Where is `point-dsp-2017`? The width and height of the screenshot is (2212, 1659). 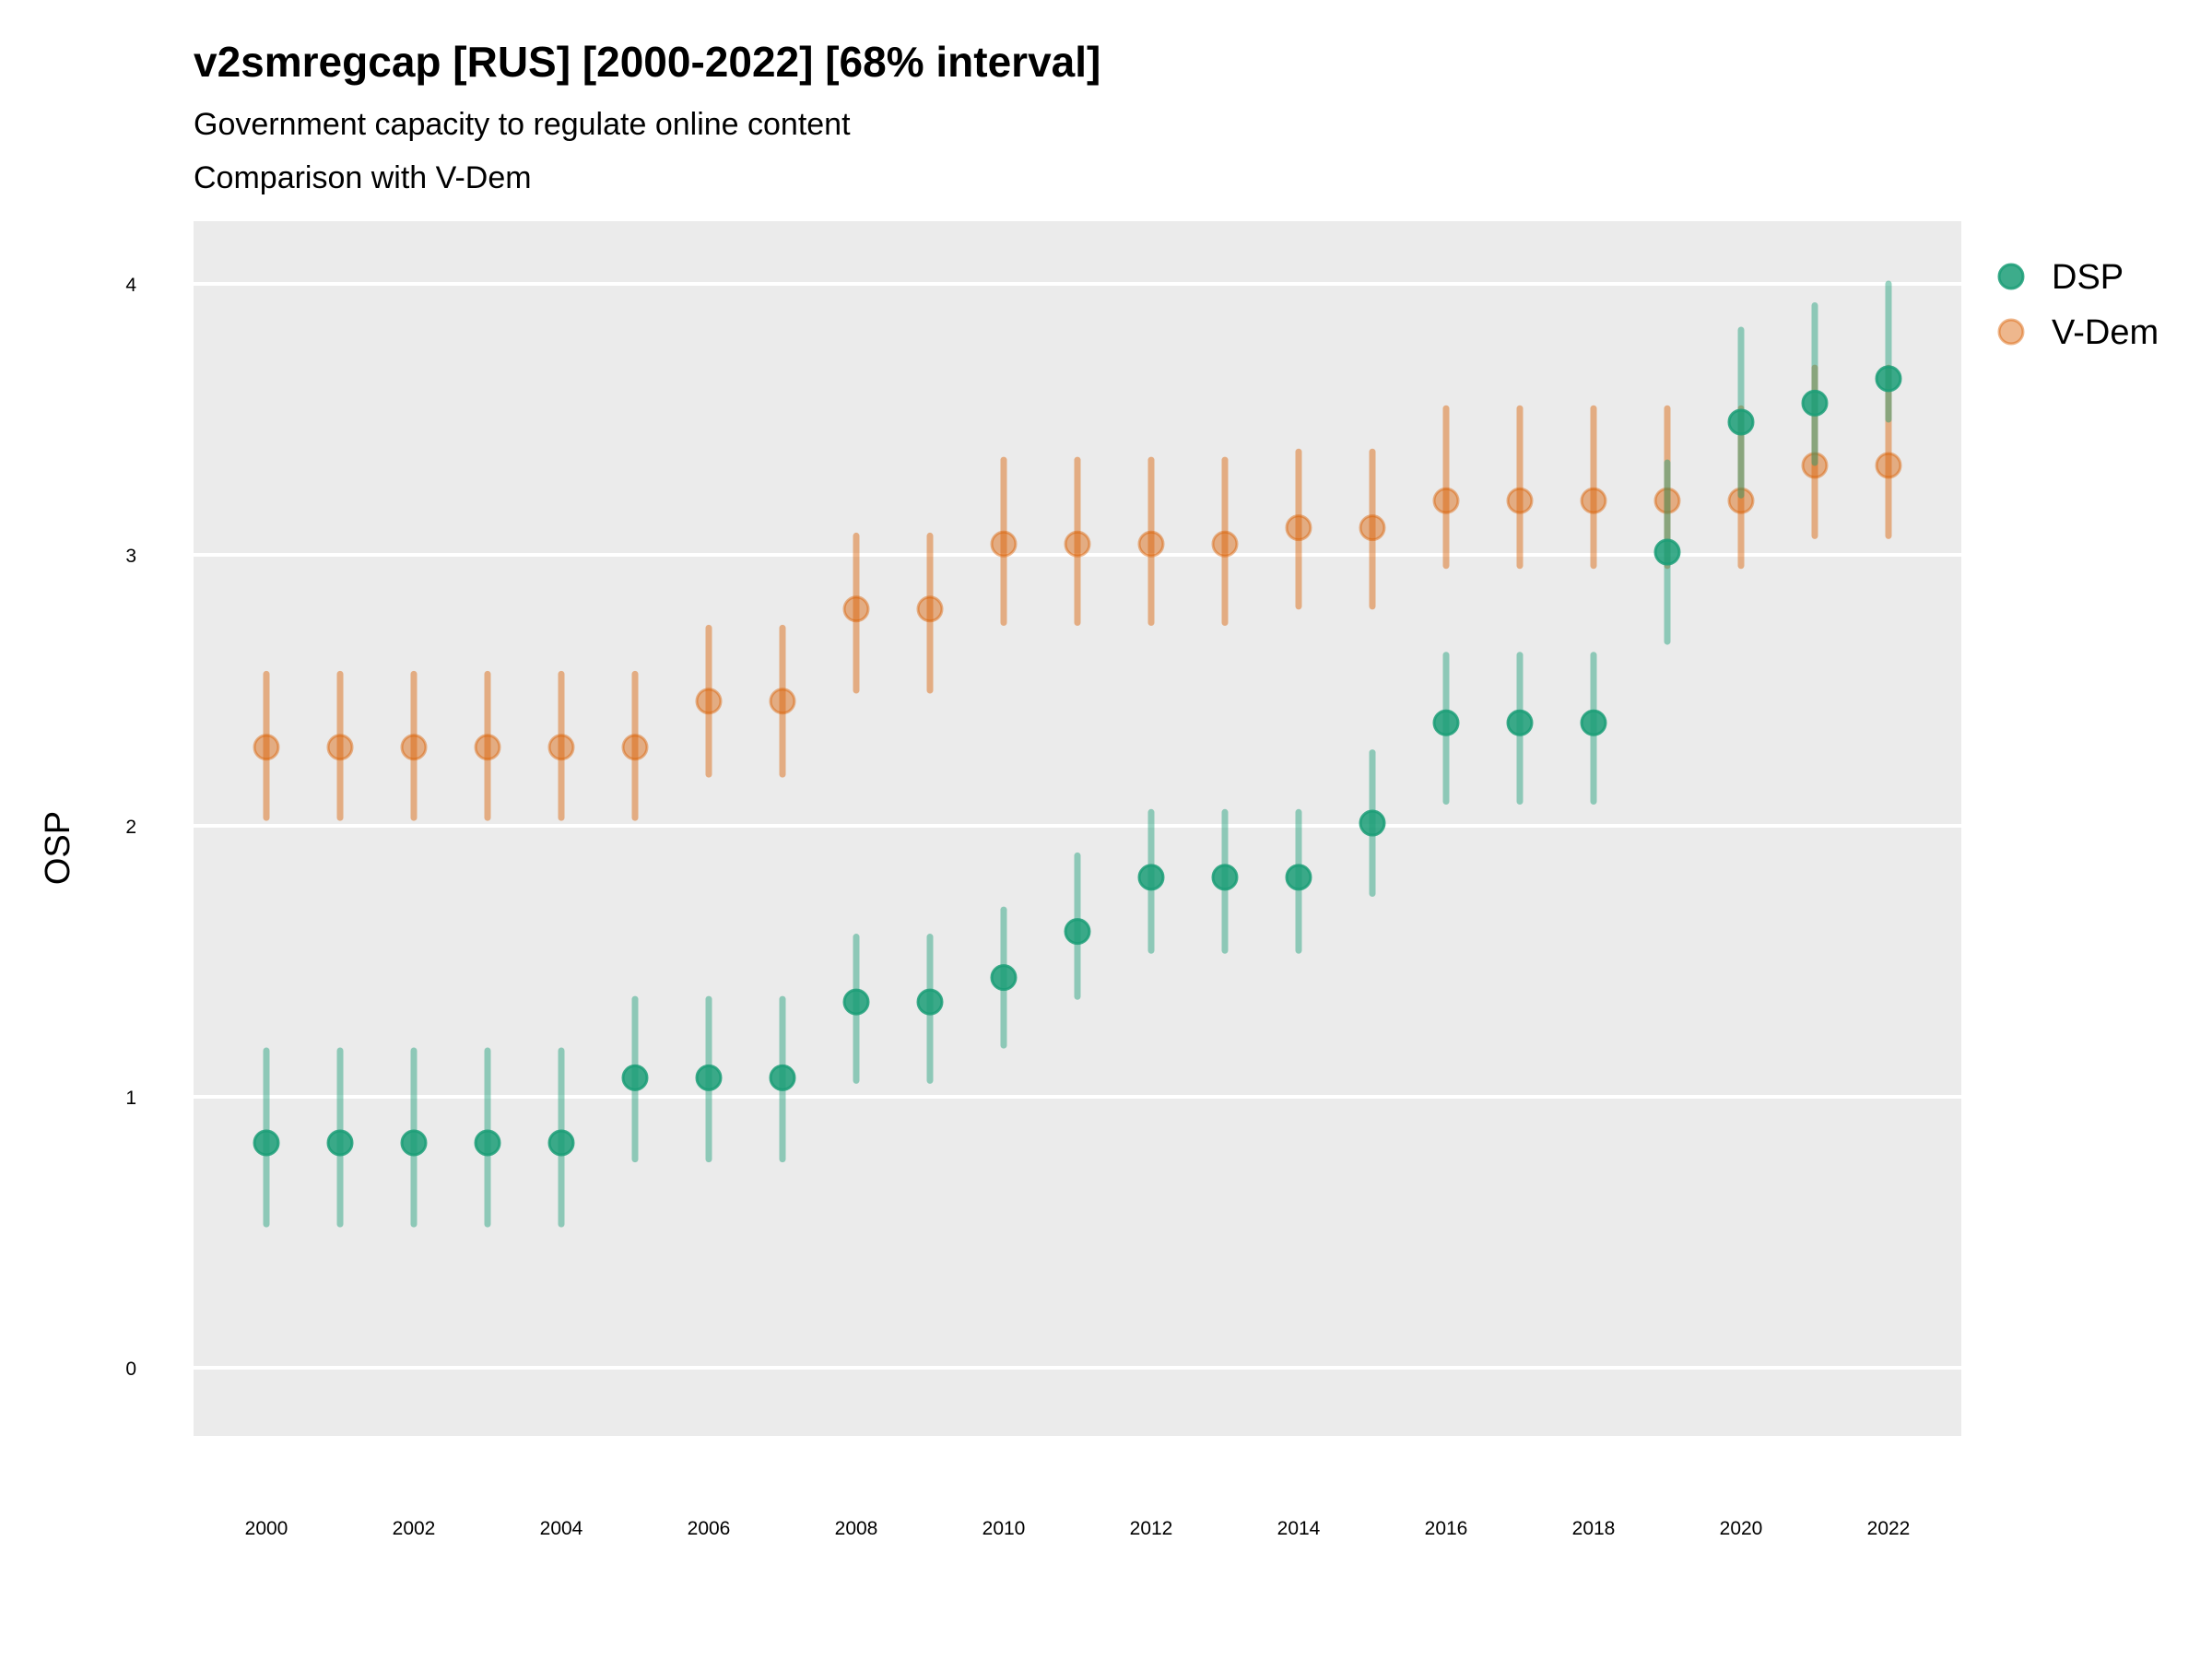 point-dsp-2017 is located at coordinates (1520, 722).